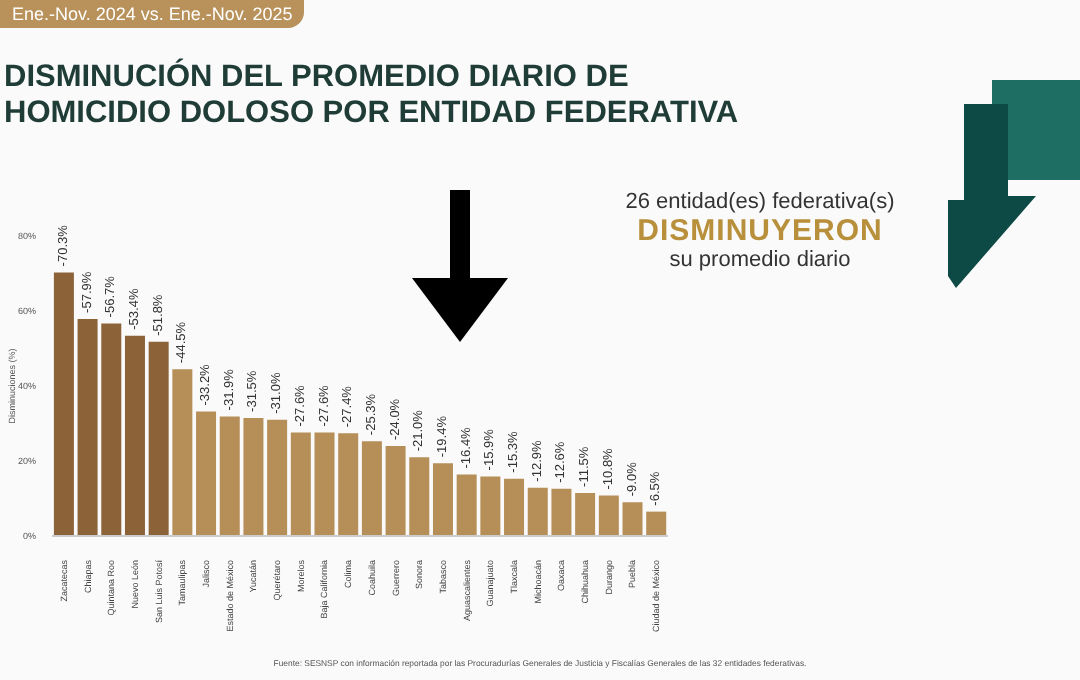  I want to click on text: su promedio diario, so click(760, 260).